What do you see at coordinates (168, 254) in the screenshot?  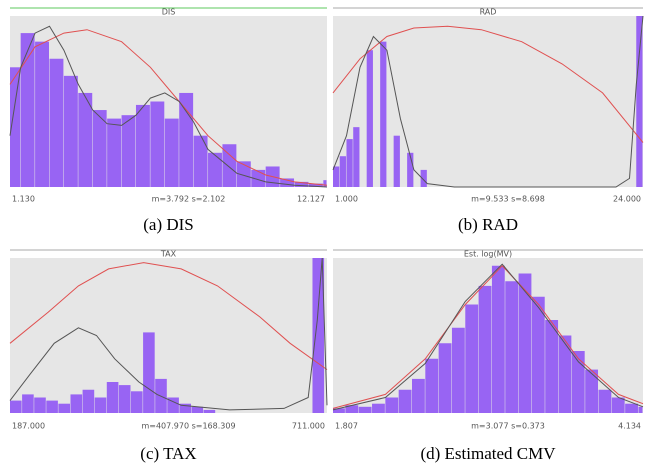 I see `panel-title: TAX` at bounding box center [168, 254].